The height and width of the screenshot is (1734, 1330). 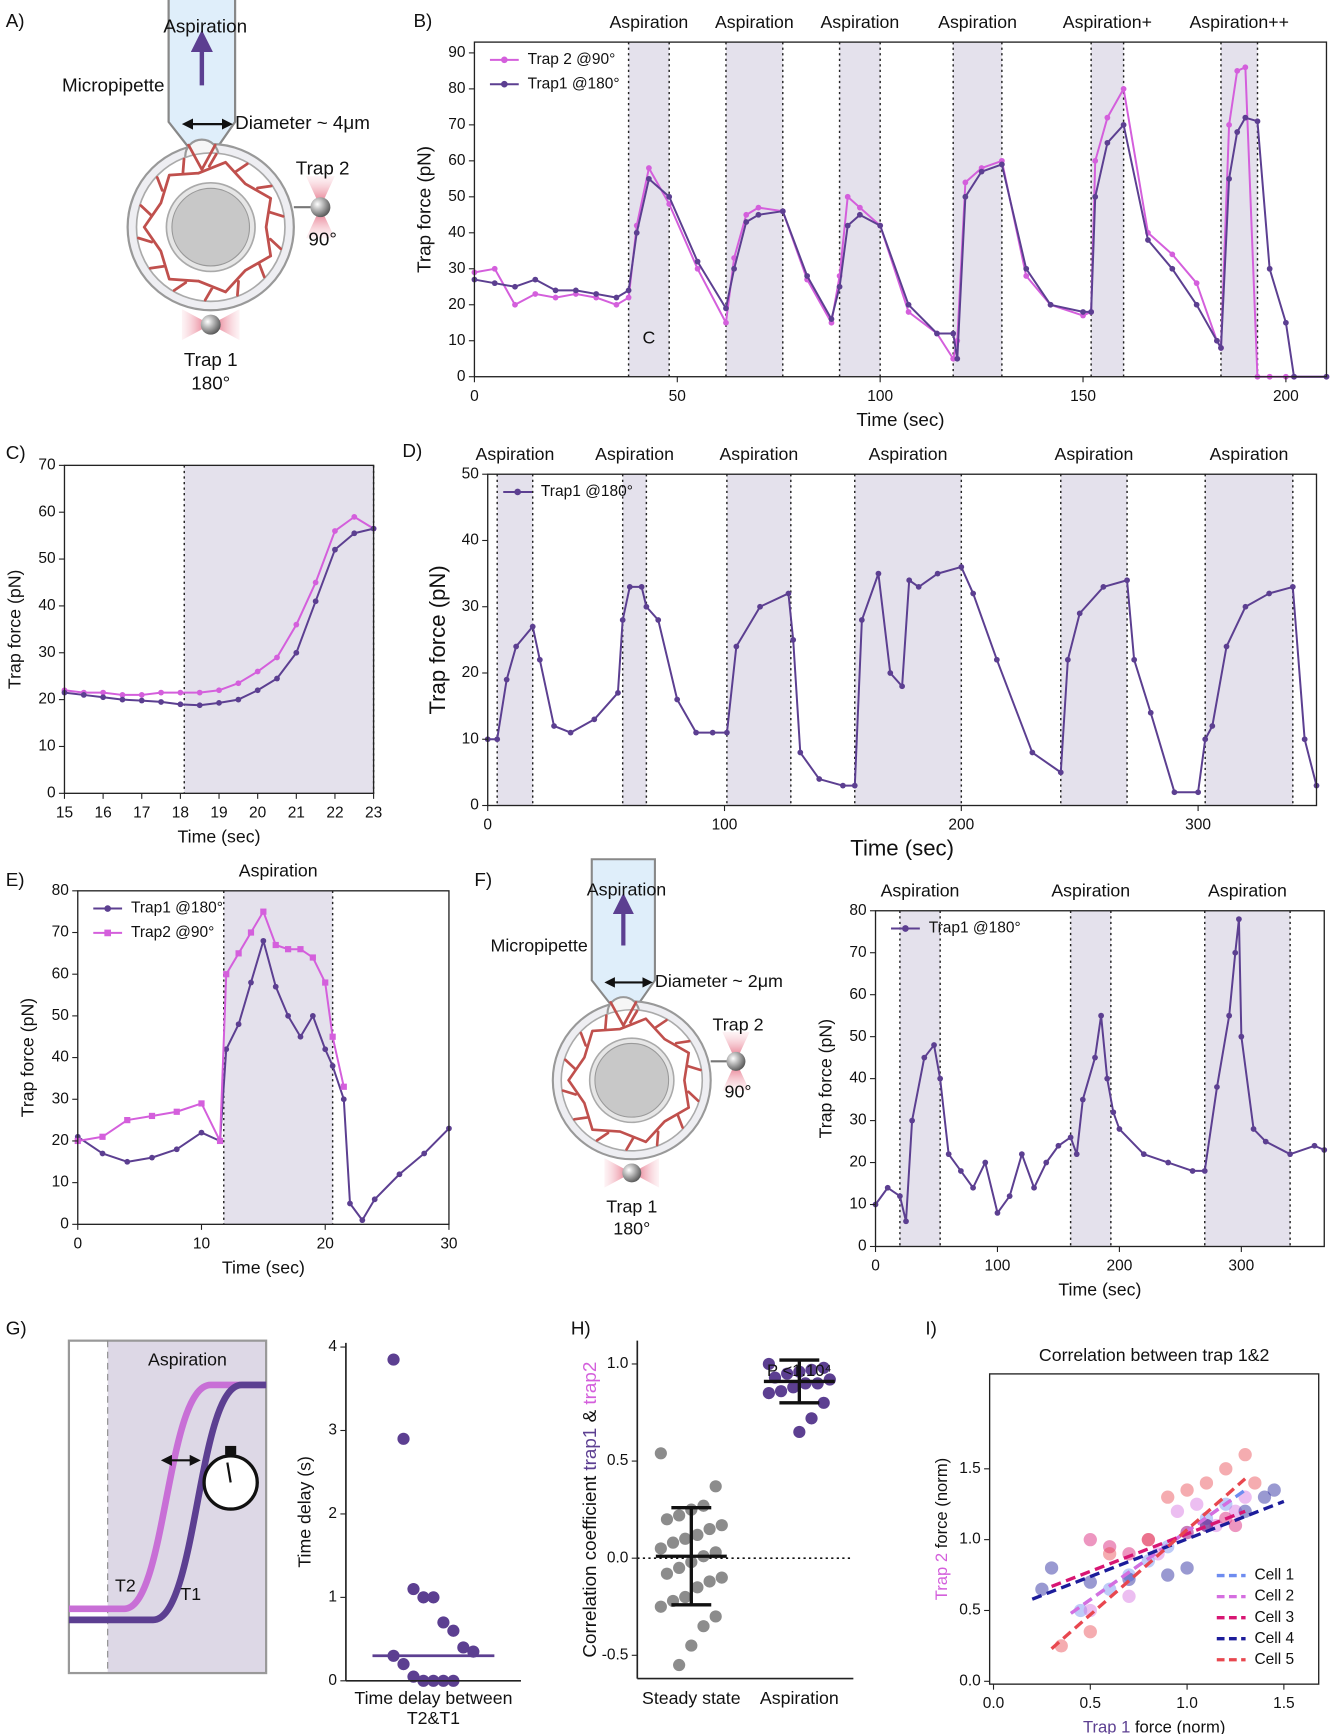 What do you see at coordinates (1198, 825) in the screenshot?
I see `x-tick-label: 300` at bounding box center [1198, 825].